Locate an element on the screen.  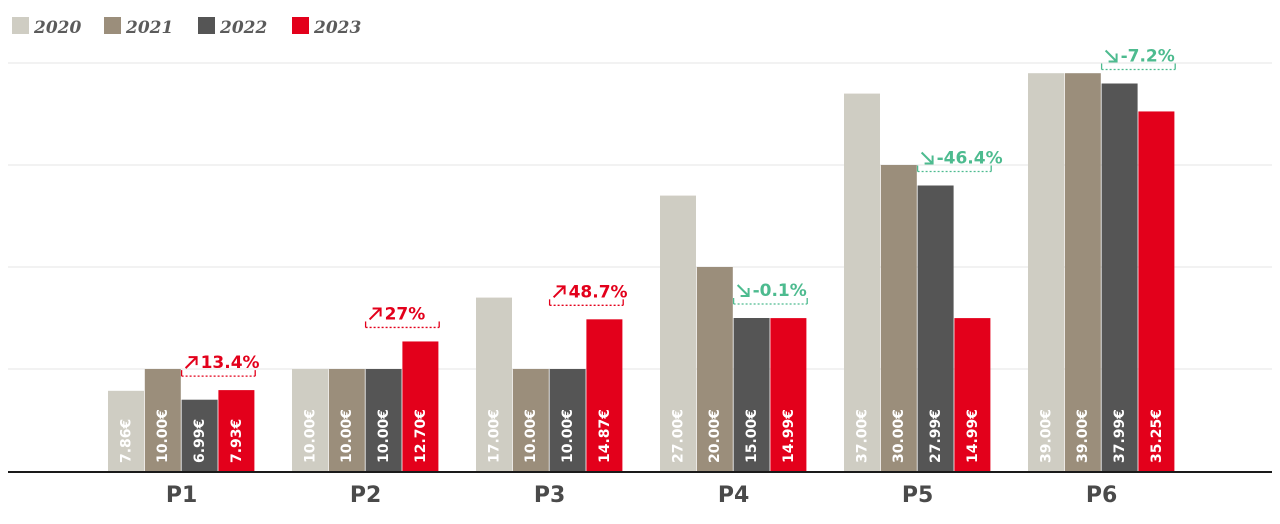
category-label-P2: P2 is located at coordinates (365, 495).